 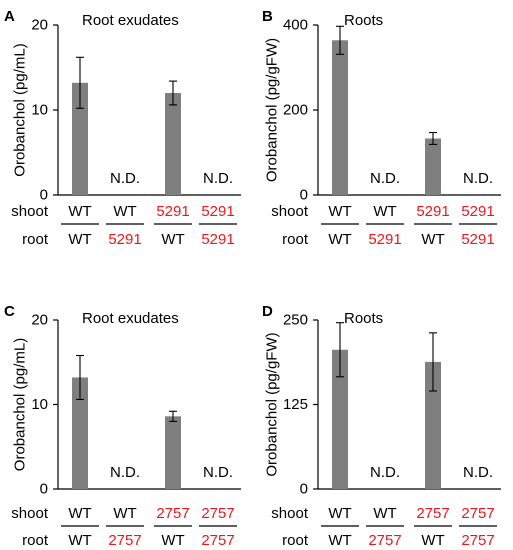 What do you see at coordinates (295, 320) in the screenshot?
I see `y-tick-label: 250` at bounding box center [295, 320].